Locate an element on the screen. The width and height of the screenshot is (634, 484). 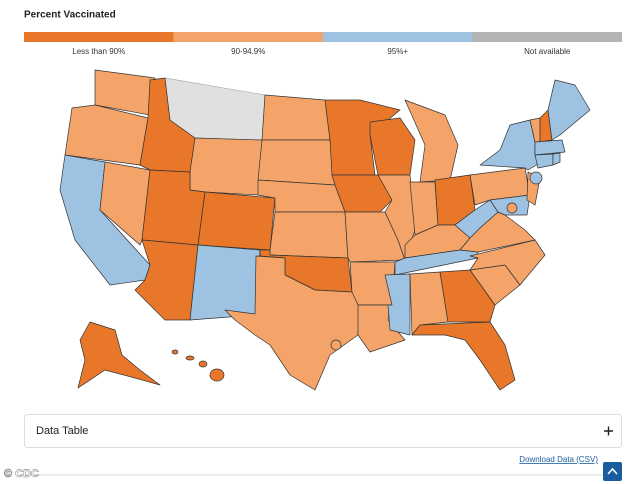
legend-label: 95%+ is located at coordinates (397, 51).